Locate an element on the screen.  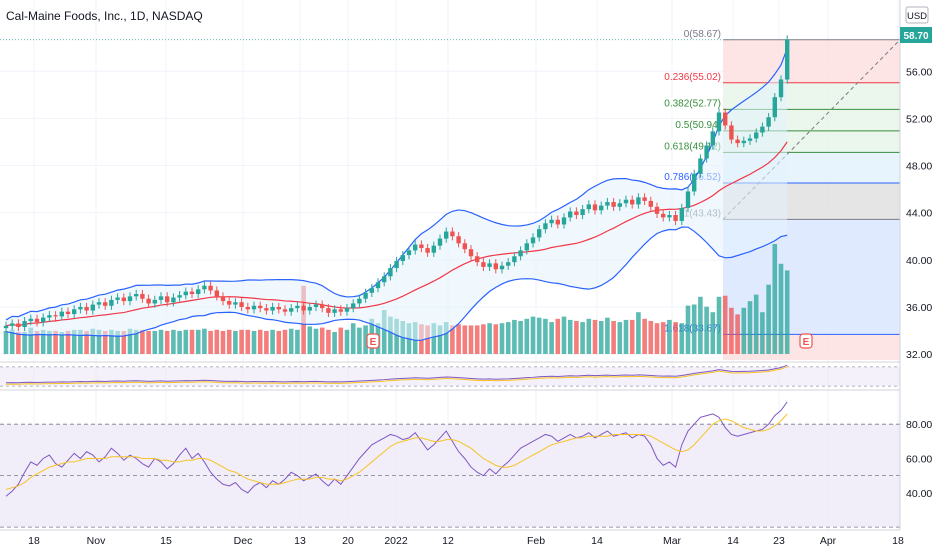
time-tick-label: 2022 is located at coordinates (396, 541).